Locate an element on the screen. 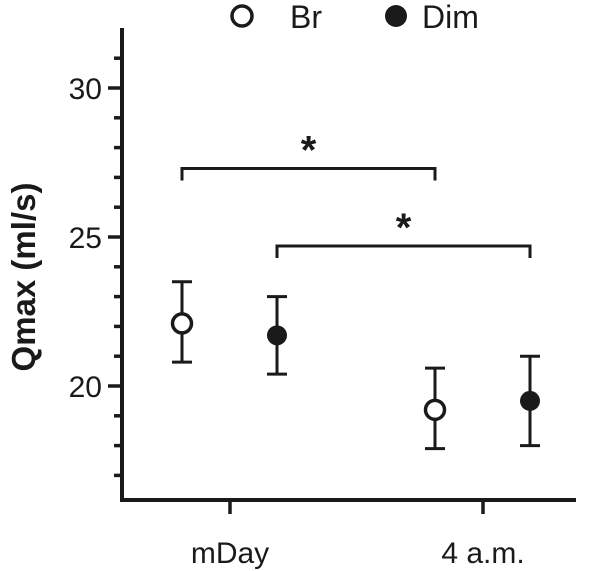  significance-star-0: * is located at coordinates (309, 150).